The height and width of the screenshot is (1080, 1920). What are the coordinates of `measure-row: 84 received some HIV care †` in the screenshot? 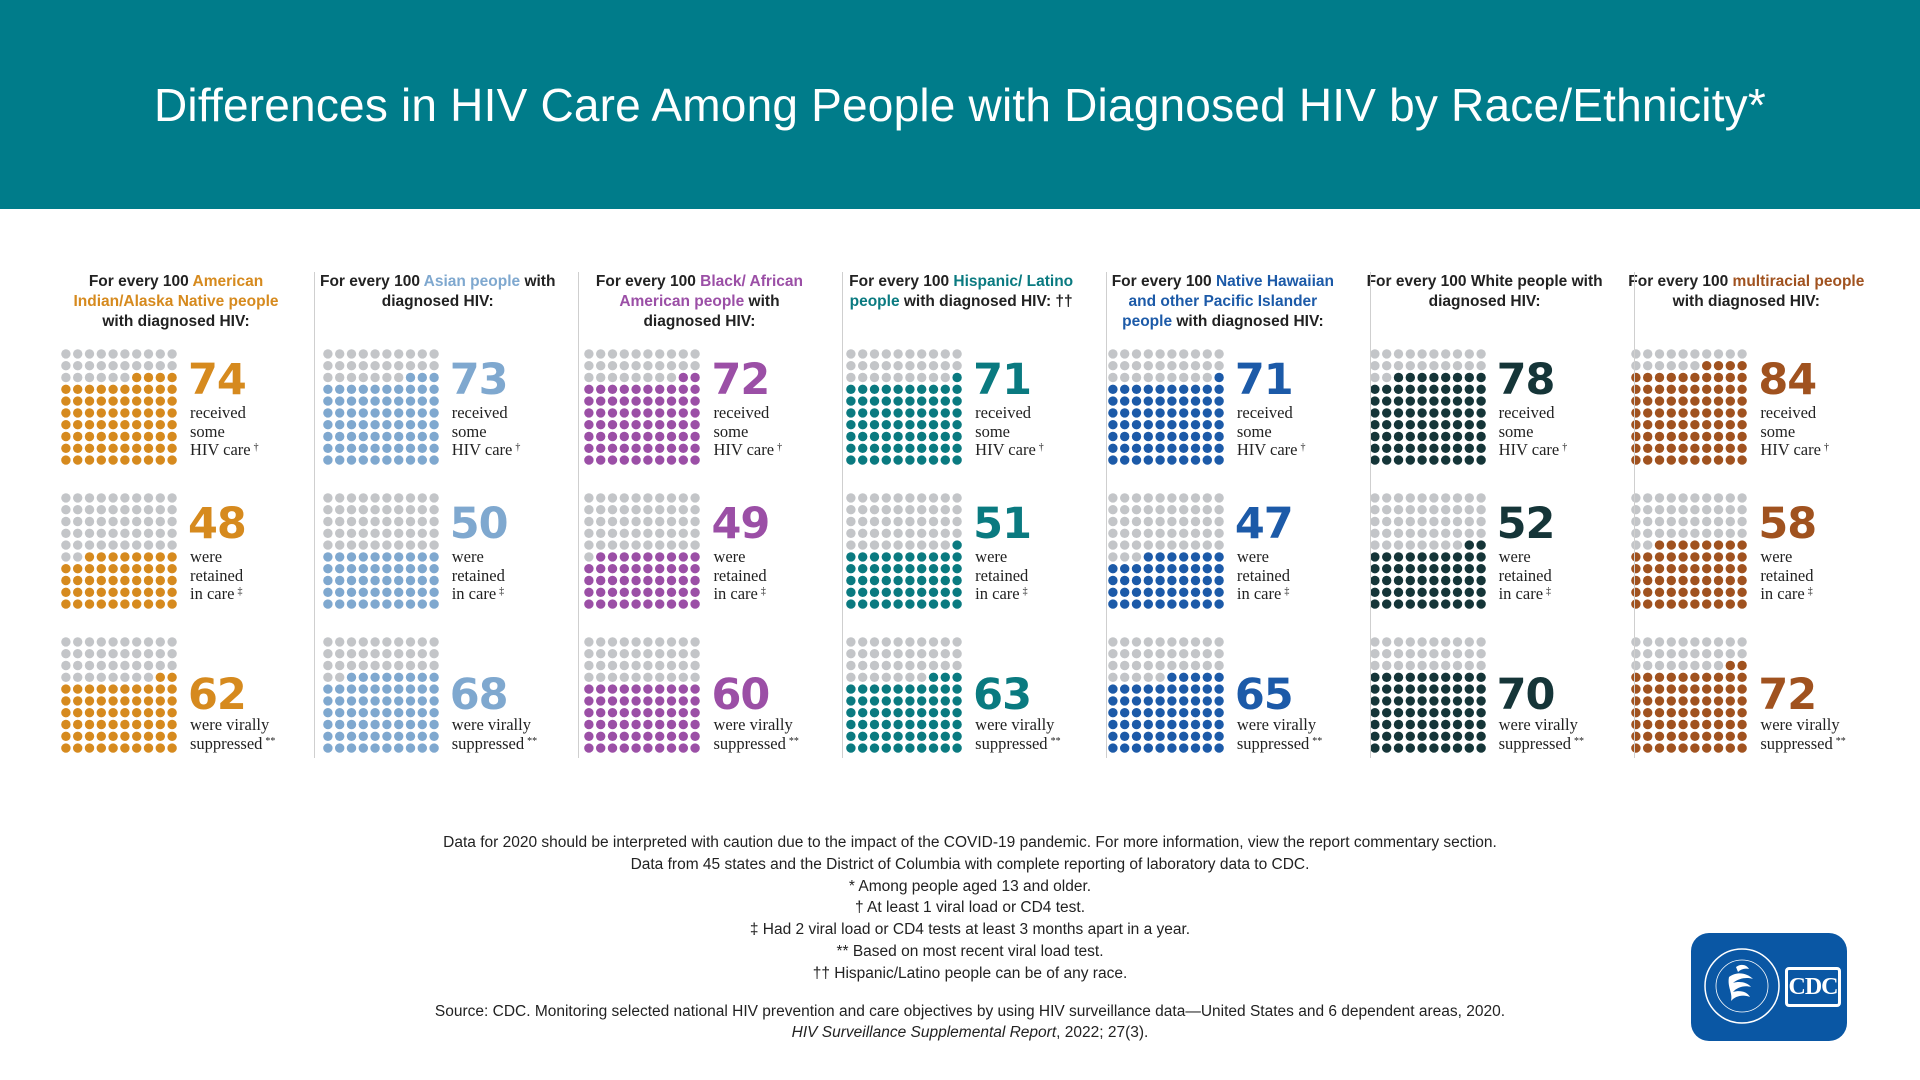 It's located at (1759, 407).